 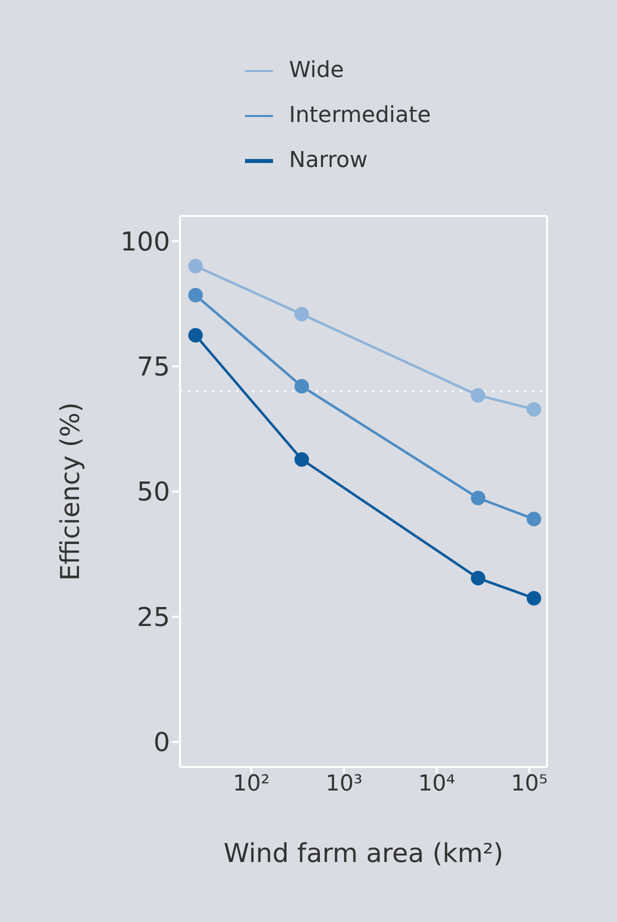 I want to click on x-tick-label: 10⁴, so click(x=437, y=784).